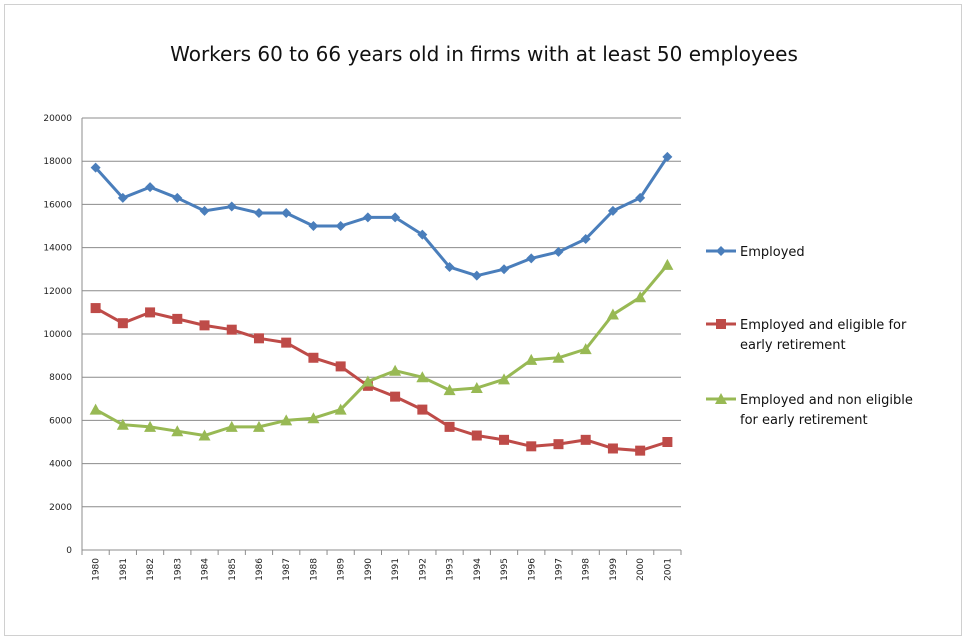  Describe the element at coordinates (57, 292) in the screenshot. I see `y-tick-label: 12000` at that location.